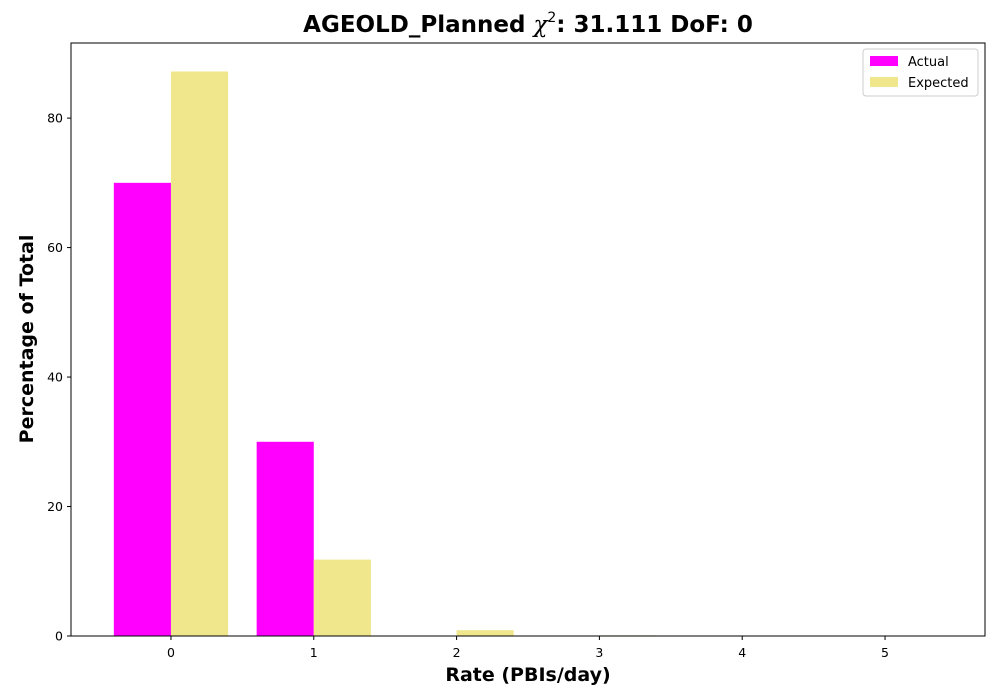 Image resolution: width=1000 pixels, height=700 pixels. Describe the element at coordinates (884, 82) in the screenshot. I see `legend-swatch-expected` at that location.